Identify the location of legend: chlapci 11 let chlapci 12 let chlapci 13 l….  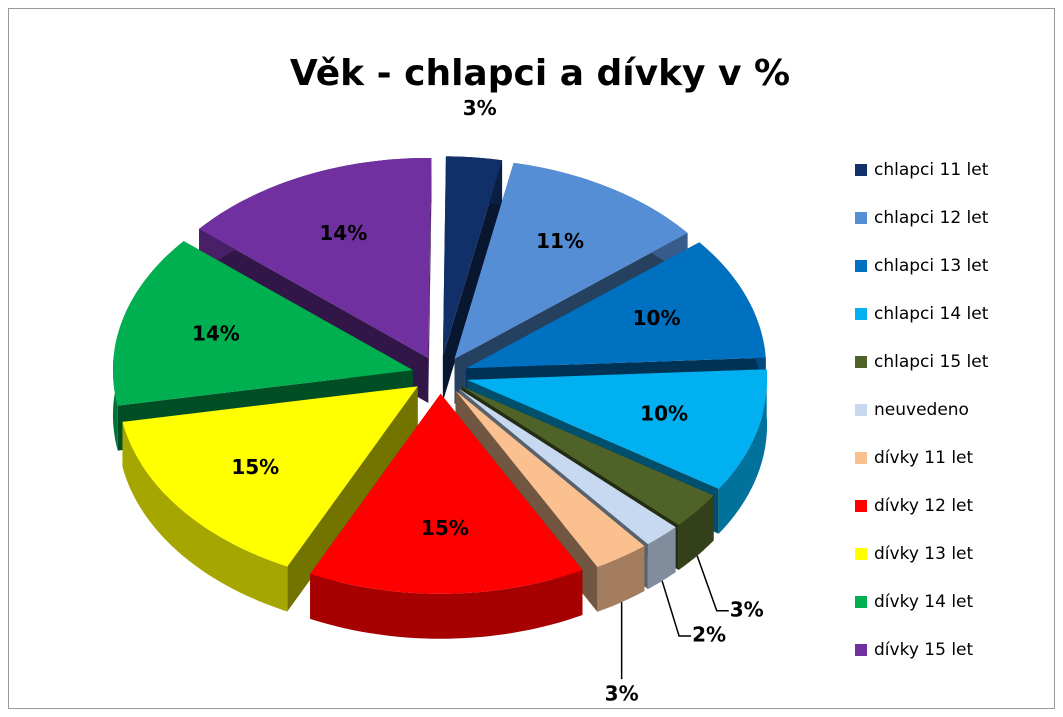
(922, 410).